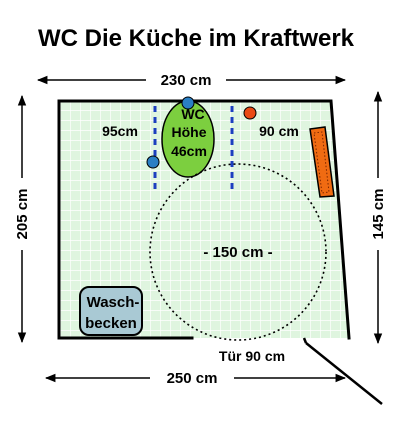 The height and width of the screenshot is (431, 402). What do you see at coordinates (378, 214) in the screenshot?
I see `right-dimension-label: 145 cm` at bounding box center [378, 214].